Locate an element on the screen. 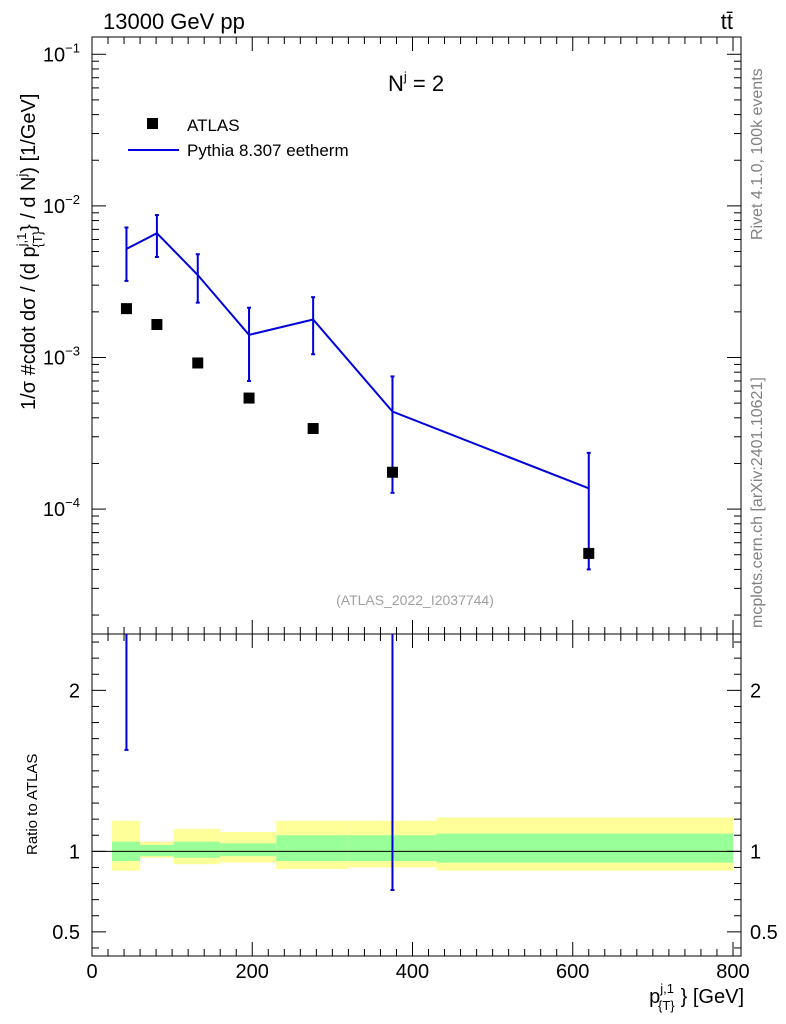 This screenshot has height=1024, width=786. panel-title-sup: j is located at coordinates (405, 76).